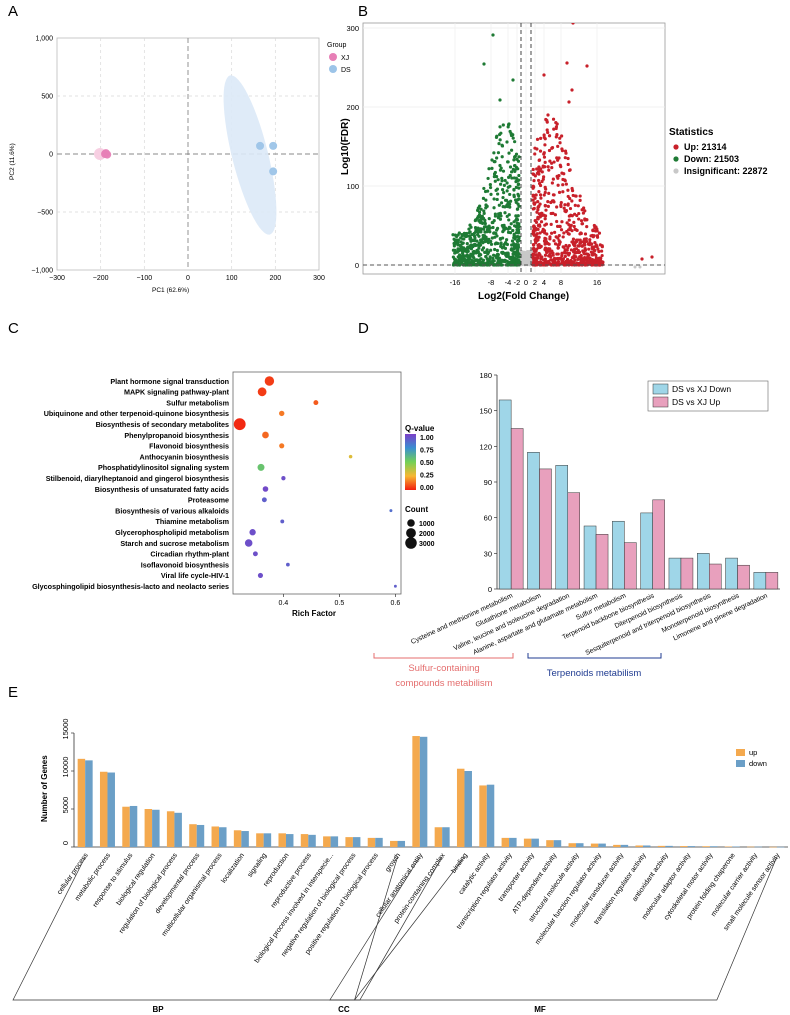 This screenshot has width=790, height=1015. I want to click on a-xlabel: PC1 (62.6%), so click(170, 290).